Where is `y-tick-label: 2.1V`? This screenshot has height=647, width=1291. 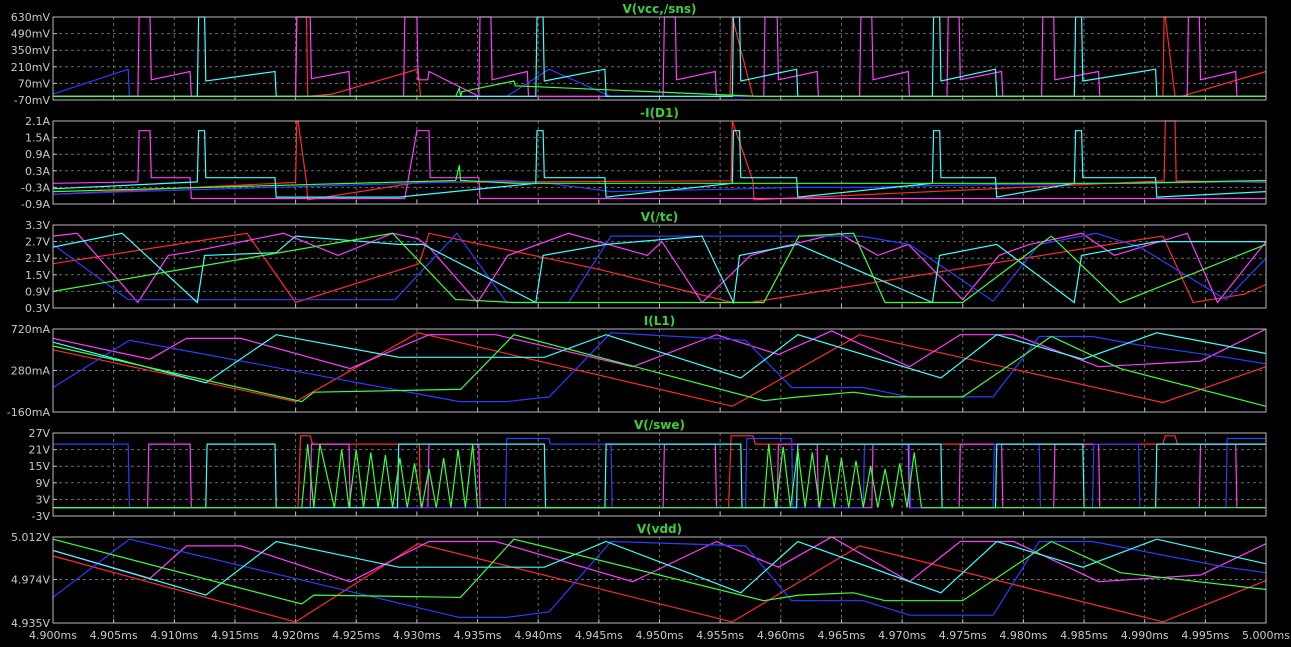 y-tick-label: 2.1V is located at coordinates (37, 258).